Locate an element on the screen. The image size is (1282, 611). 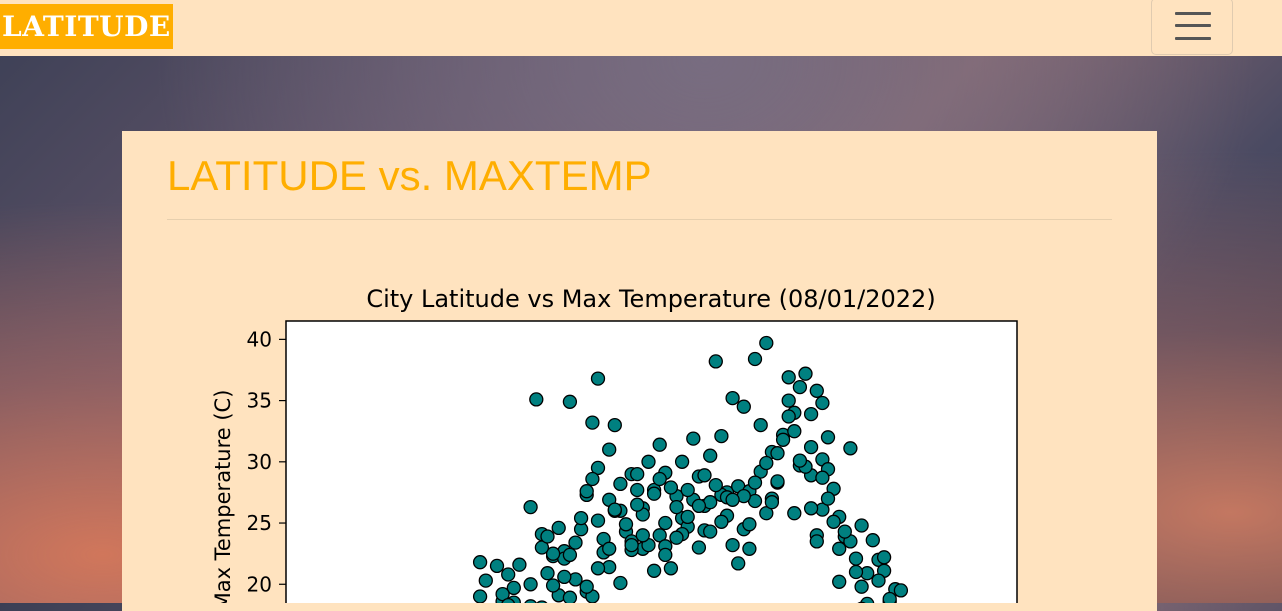
hamburger-menu-icon is located at coordinates (1193, 26).